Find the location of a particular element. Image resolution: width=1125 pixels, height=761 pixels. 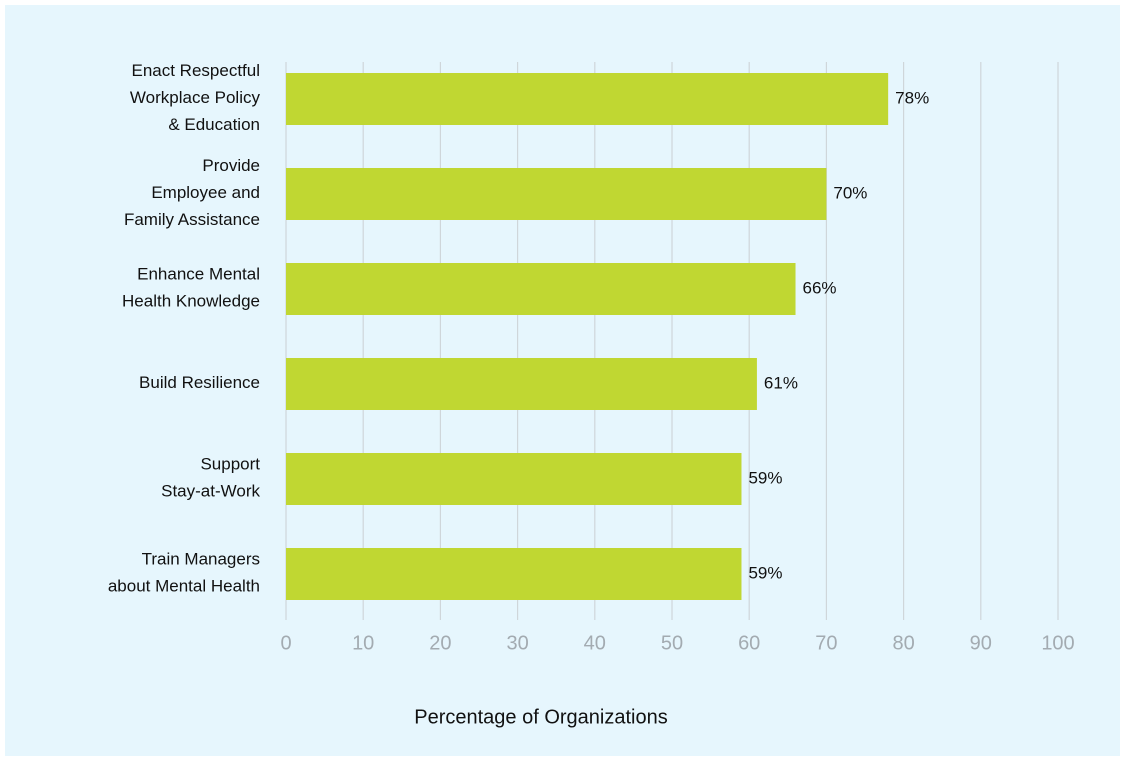

y-tick-label: Enhance Mental Health Knowledge is located at coordinates (191, 288).